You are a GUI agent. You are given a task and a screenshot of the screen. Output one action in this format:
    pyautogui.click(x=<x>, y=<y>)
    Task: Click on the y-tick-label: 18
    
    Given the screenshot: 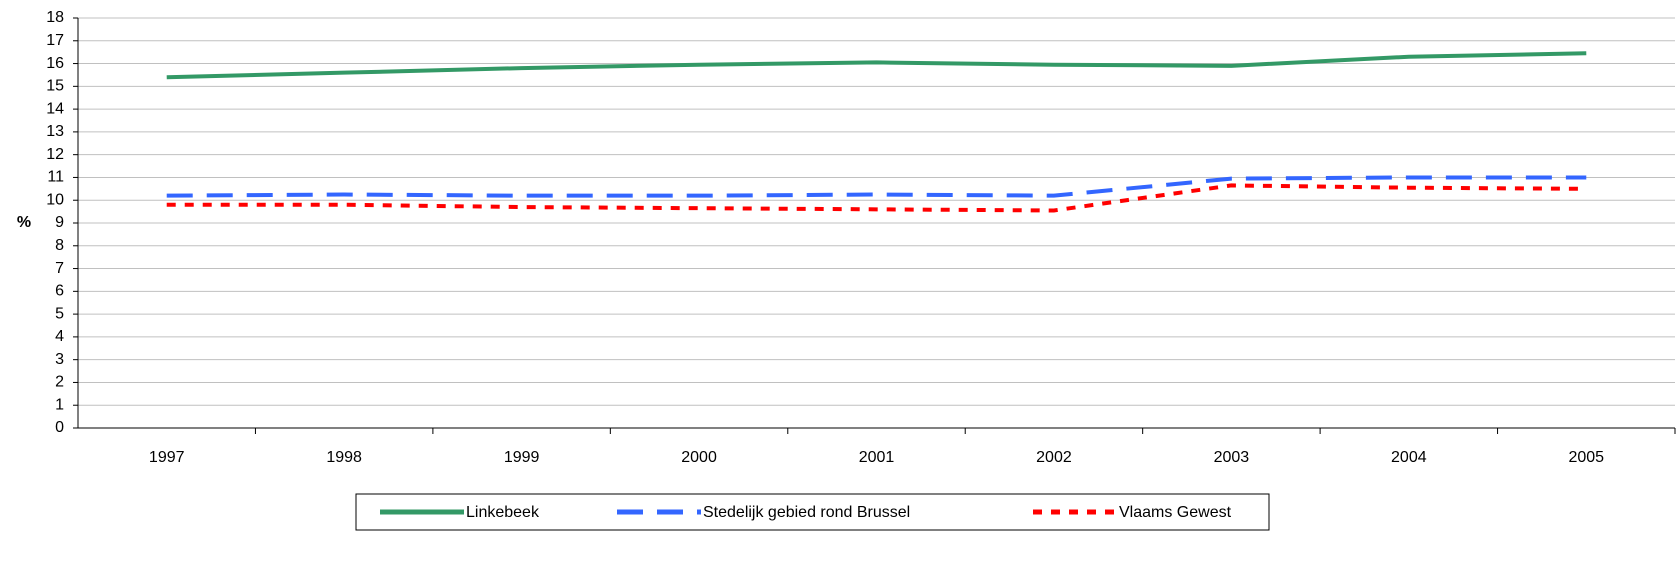 What is the action you would take?
    pyautogui.click(x=55, y=17)
    